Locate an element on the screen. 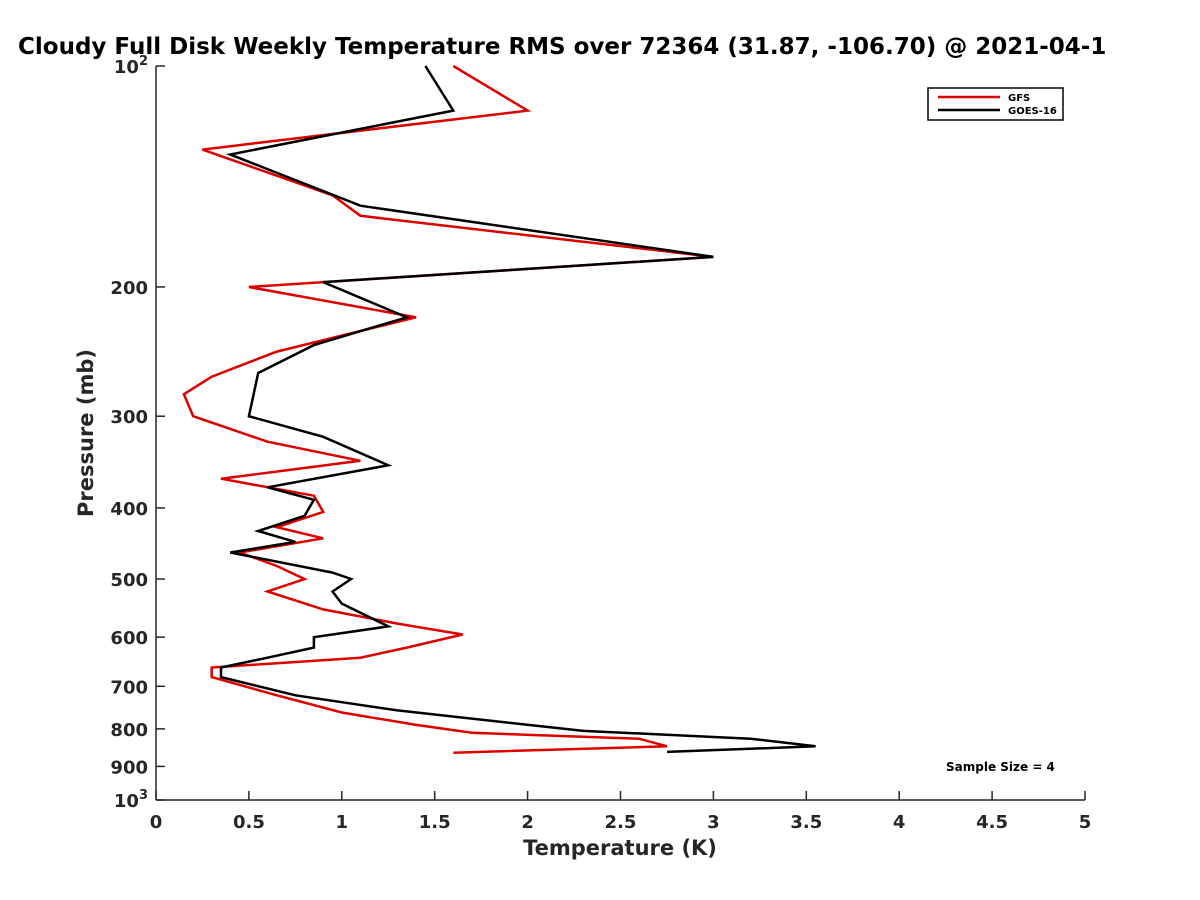 Image resolution: width=1200 pixels, height=900 pixels. y-tick-label: 900 is located at coordinates (129, 767).